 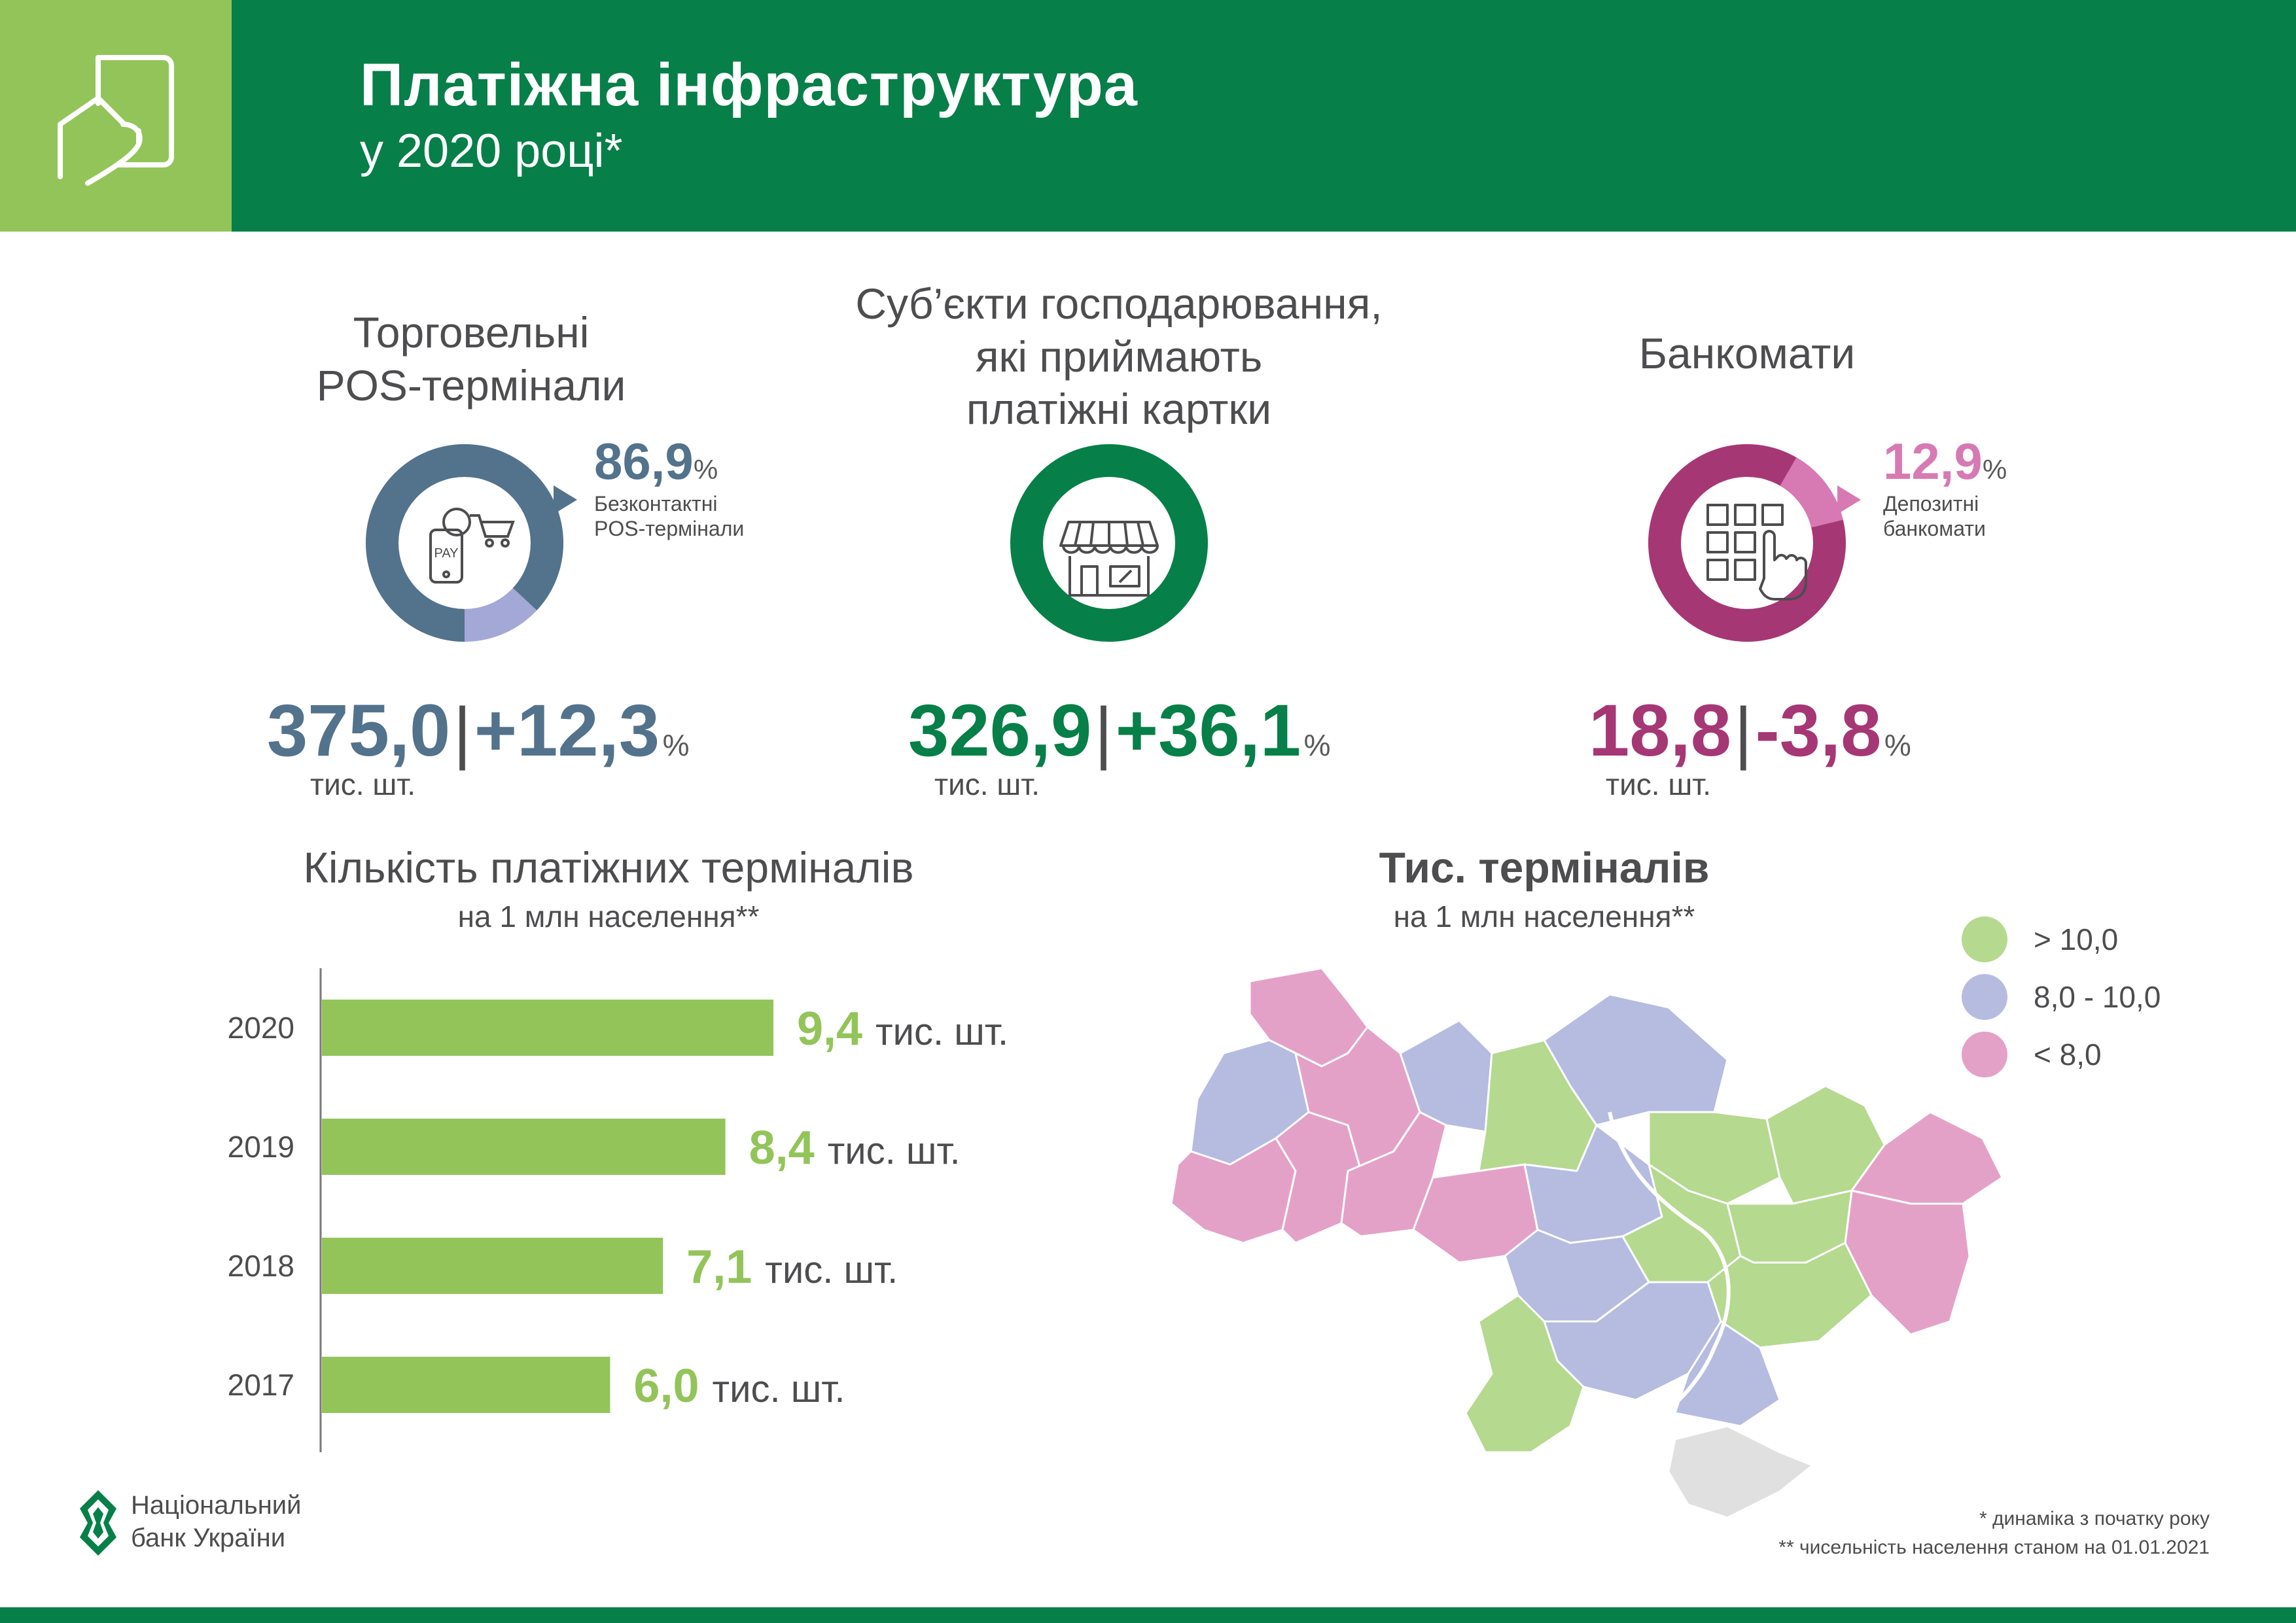 I want to click on card-hand-icon, so click(x=116, y=120).